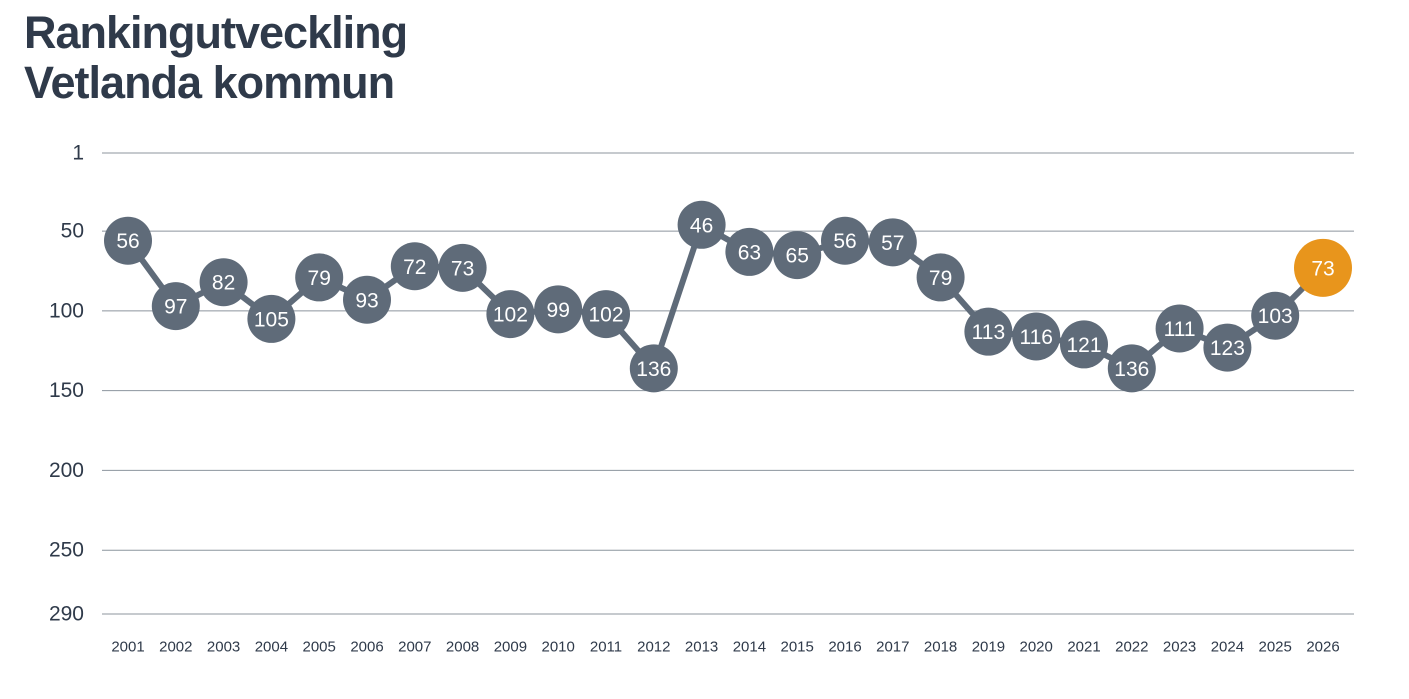  Describe the element at coordinates (66, 390) in the screenshot. I see `y-tick-label: 150` at that location.